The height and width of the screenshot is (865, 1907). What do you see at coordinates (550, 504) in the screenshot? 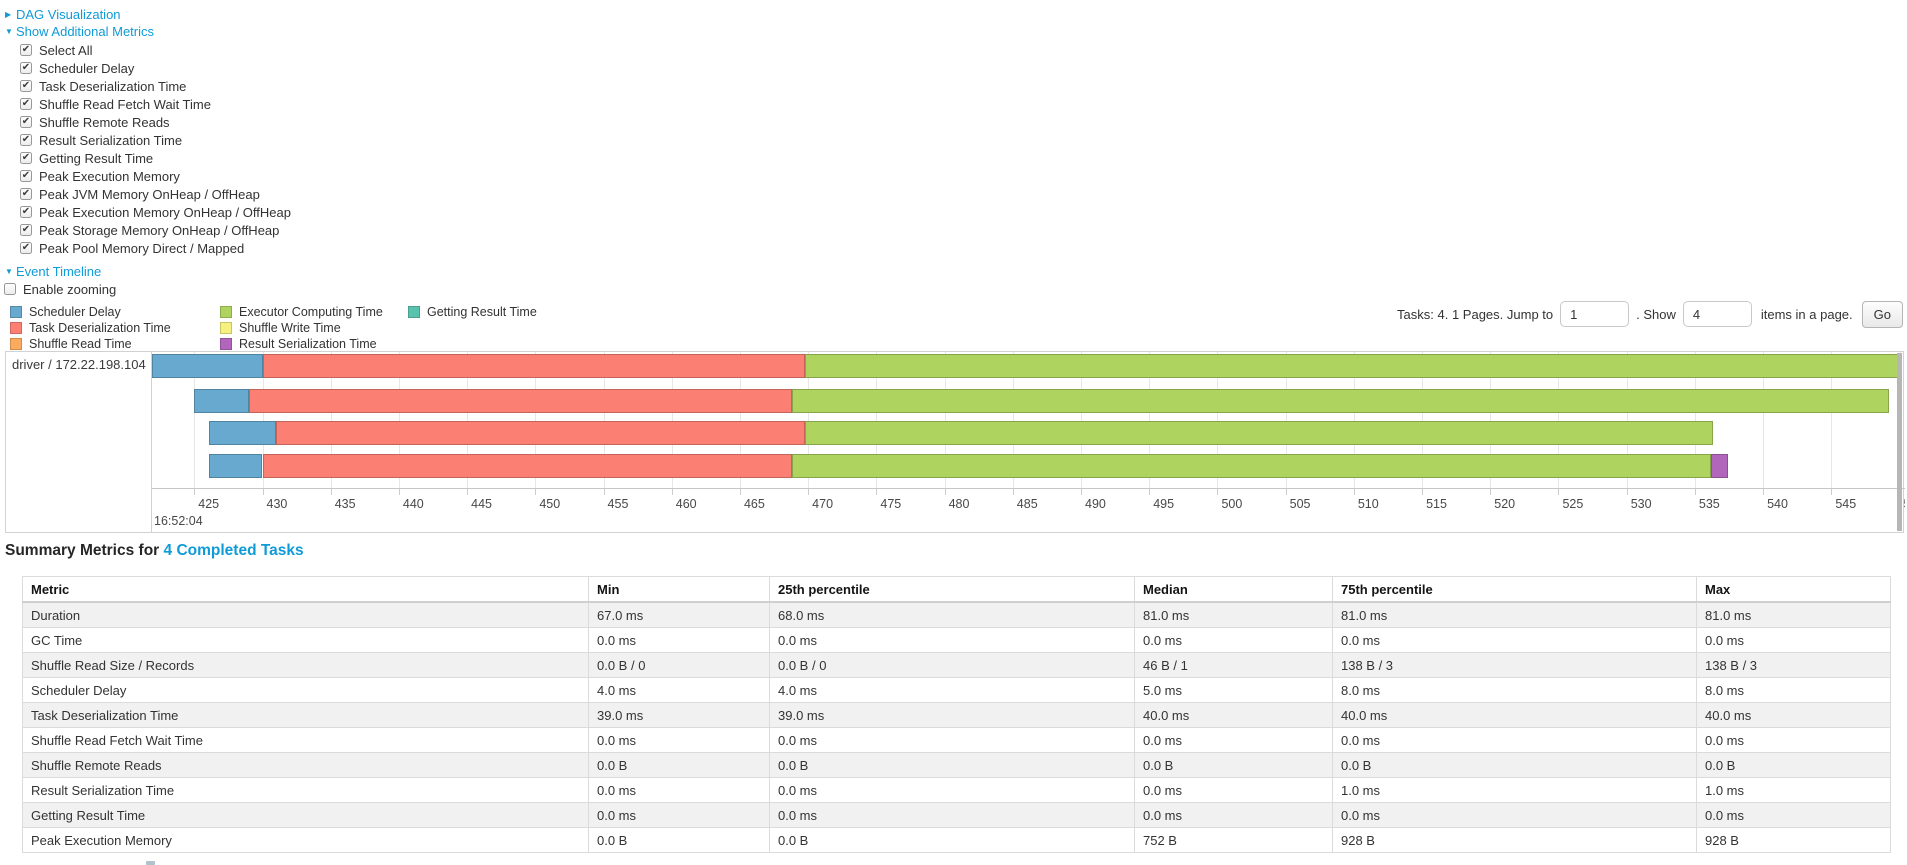
I see `axis-tick-label: 450` at bounding box center [550, 504].